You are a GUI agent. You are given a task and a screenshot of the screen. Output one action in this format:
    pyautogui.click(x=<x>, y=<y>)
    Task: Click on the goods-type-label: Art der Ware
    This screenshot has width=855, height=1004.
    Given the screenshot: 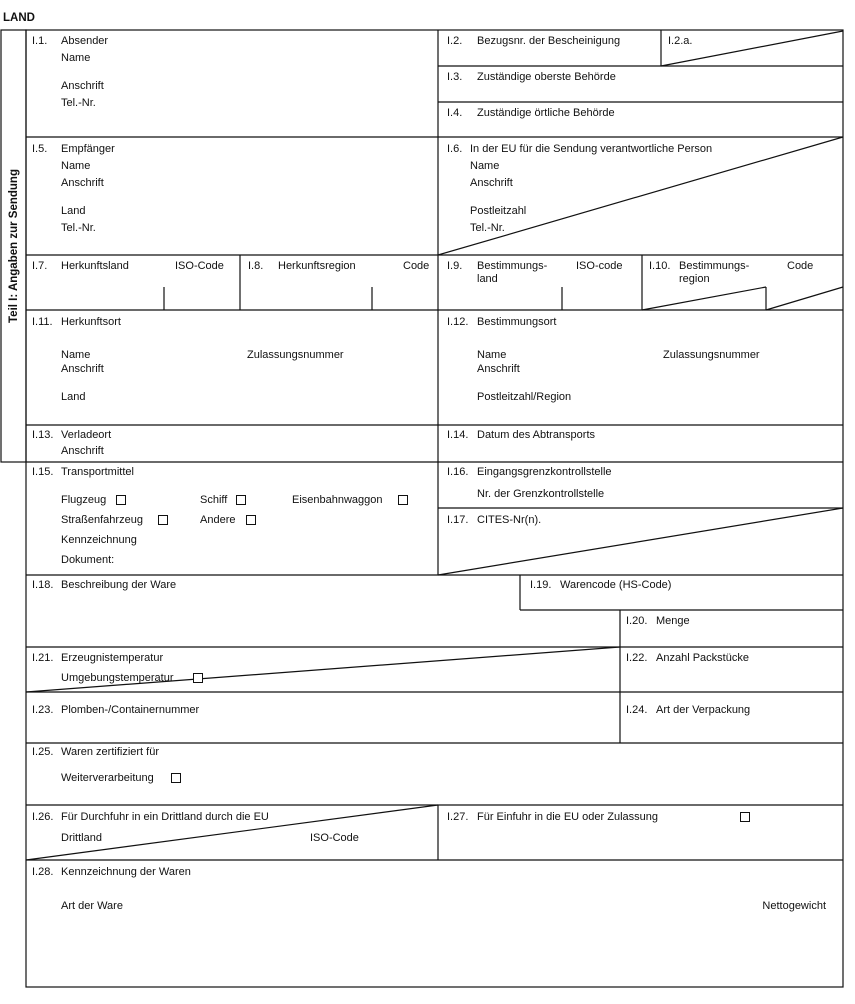 What is the action you would take?
    pyautogui.click(x=92, y=906)
    